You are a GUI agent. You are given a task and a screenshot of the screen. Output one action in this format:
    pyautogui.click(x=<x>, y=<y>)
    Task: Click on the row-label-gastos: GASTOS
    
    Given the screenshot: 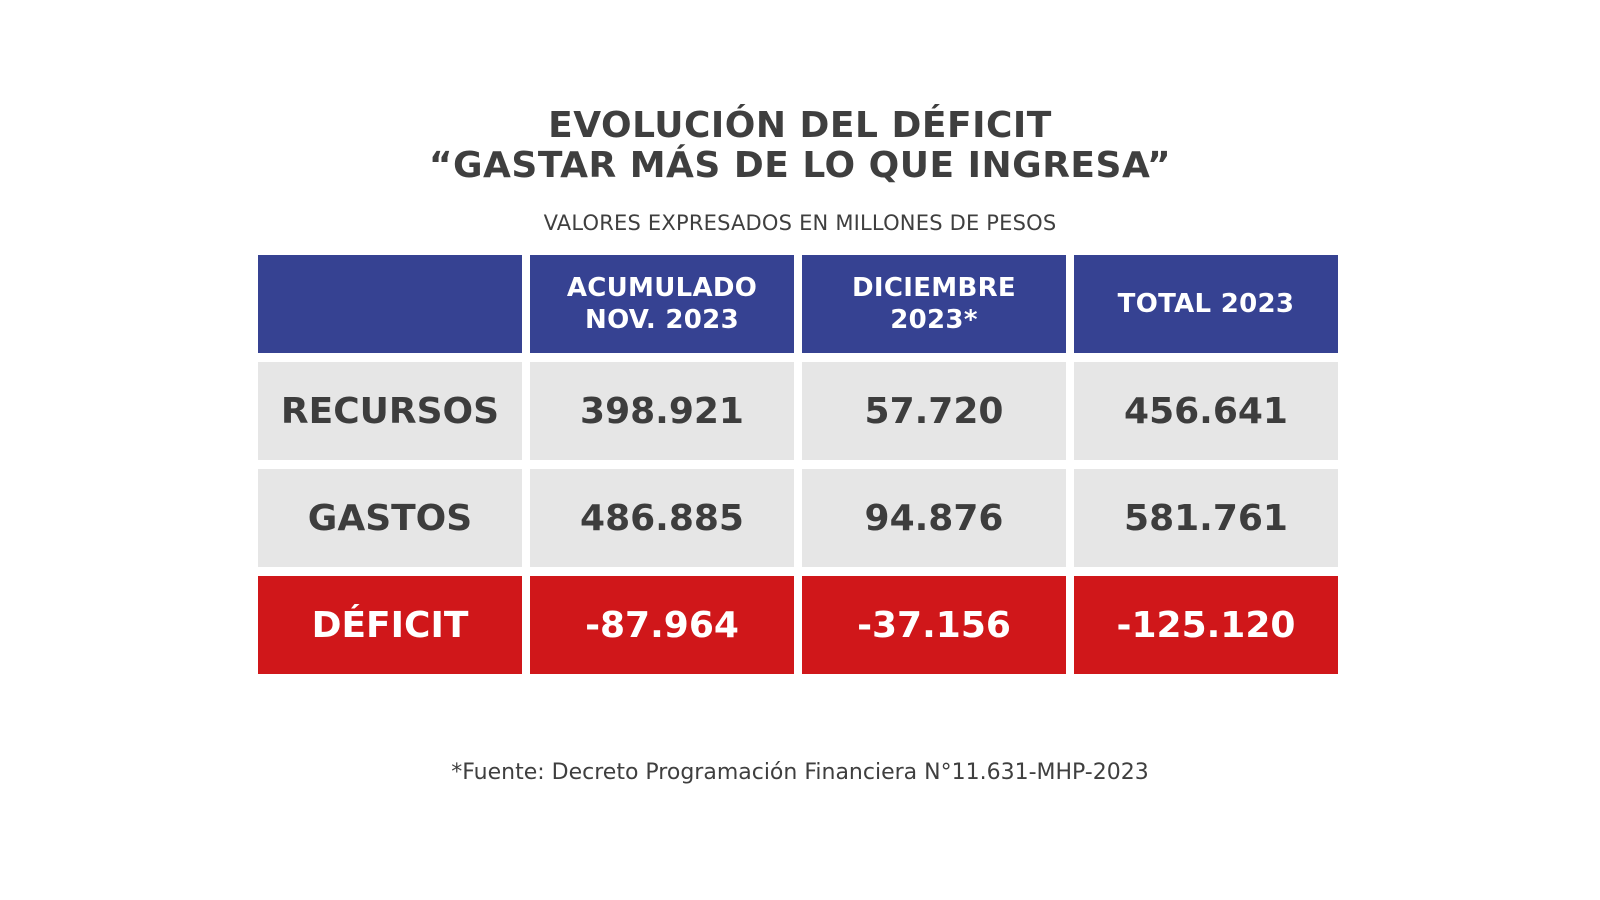 What is the action you would take?
    pyautogui.click(x=390, y=518)
    